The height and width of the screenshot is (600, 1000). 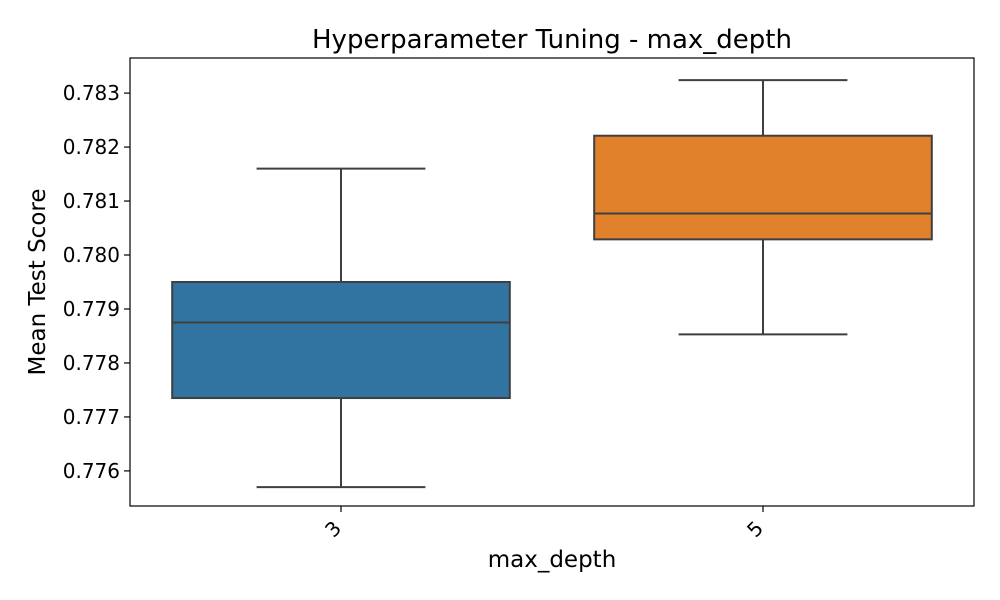 What do you see at coordinates (552, 40) in the screenshot?
I see `chart-title: Hyperparameter Tuning - max_depth` at bounding box center [552, 40].